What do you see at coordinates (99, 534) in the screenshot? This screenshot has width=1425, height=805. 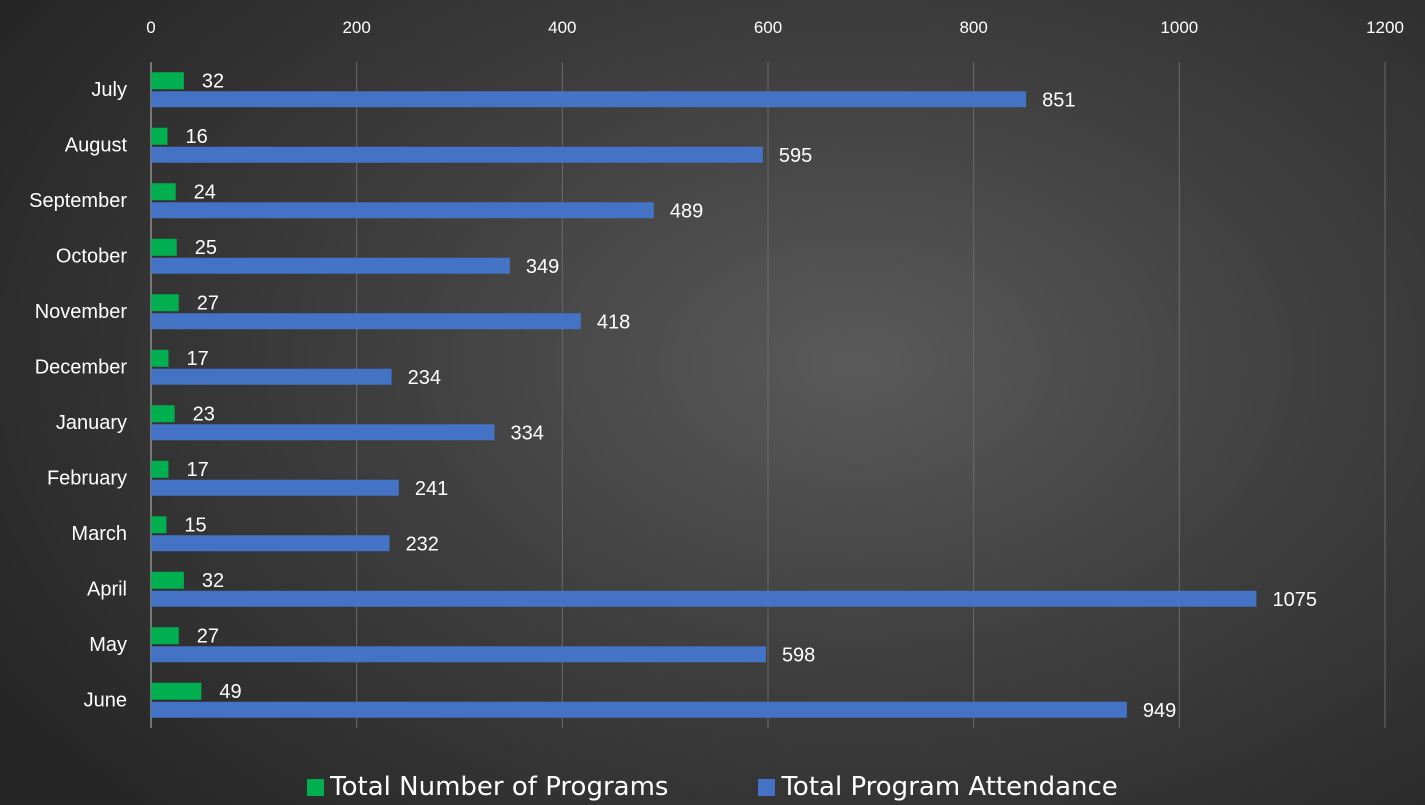 I see `category-label: March` at bounding box center [99, 534].